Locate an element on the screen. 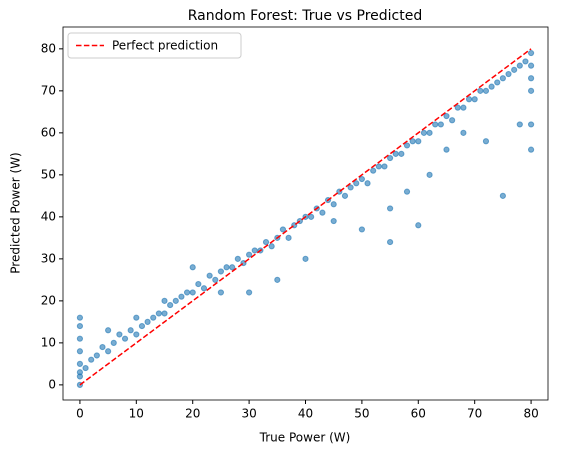 The width and height of the screenshot is (562, 459). x-tick-label: 80 is located at coordinates (530, 414).